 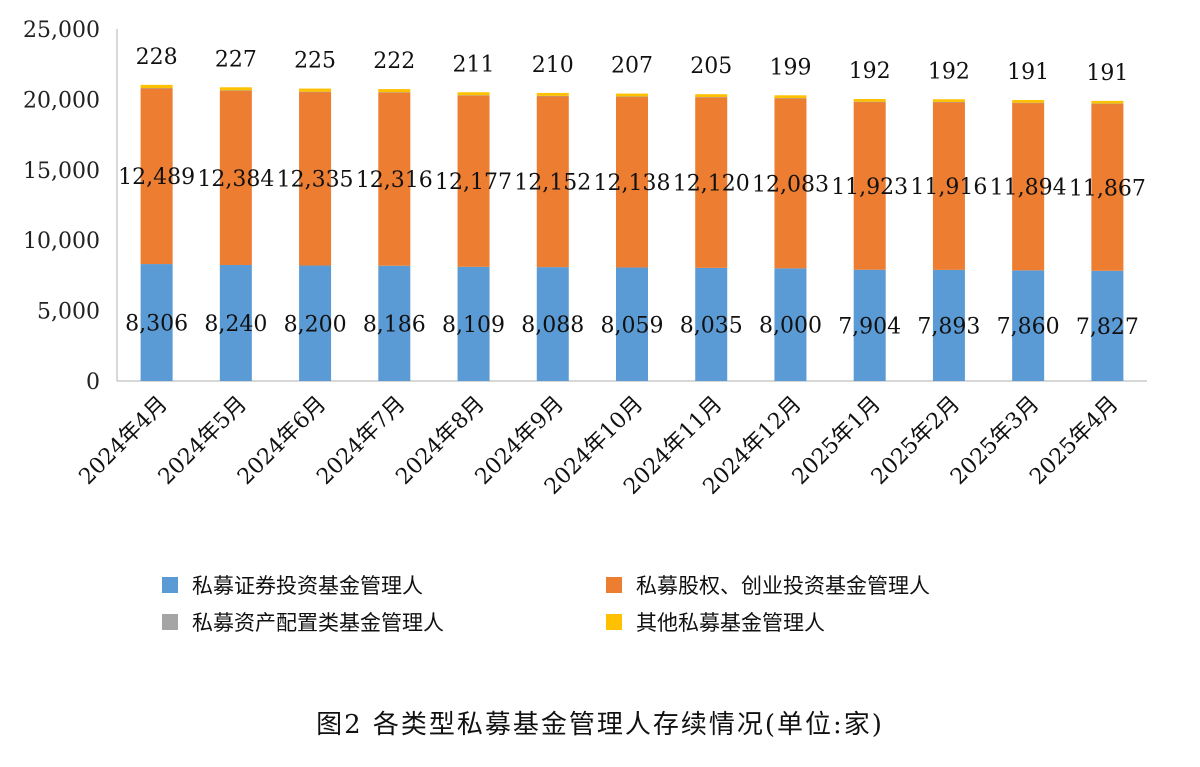 I want to click on data-label-securities: 7,827, so click(x=1107, y=327).